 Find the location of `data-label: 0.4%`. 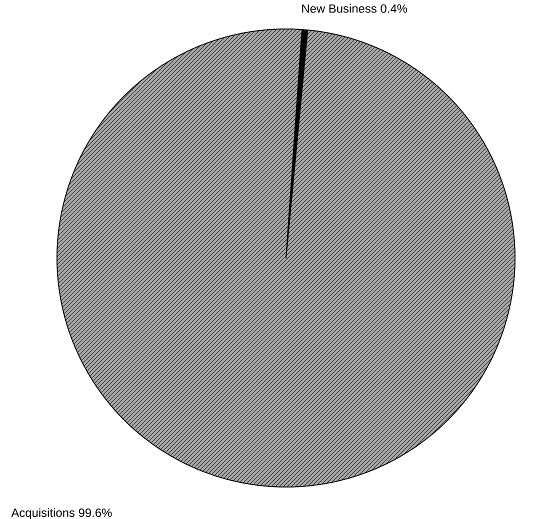

data-label: 0.4% is located at coordinates (394, 8).